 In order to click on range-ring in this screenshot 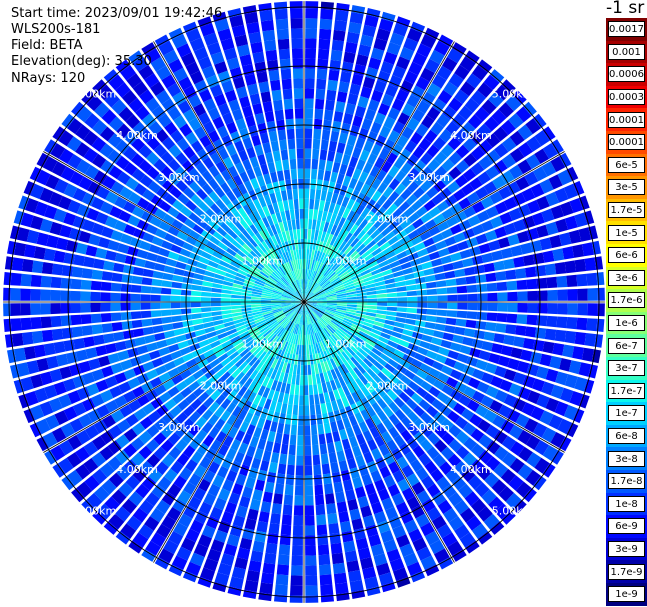, I will do `click(304, 302)`.